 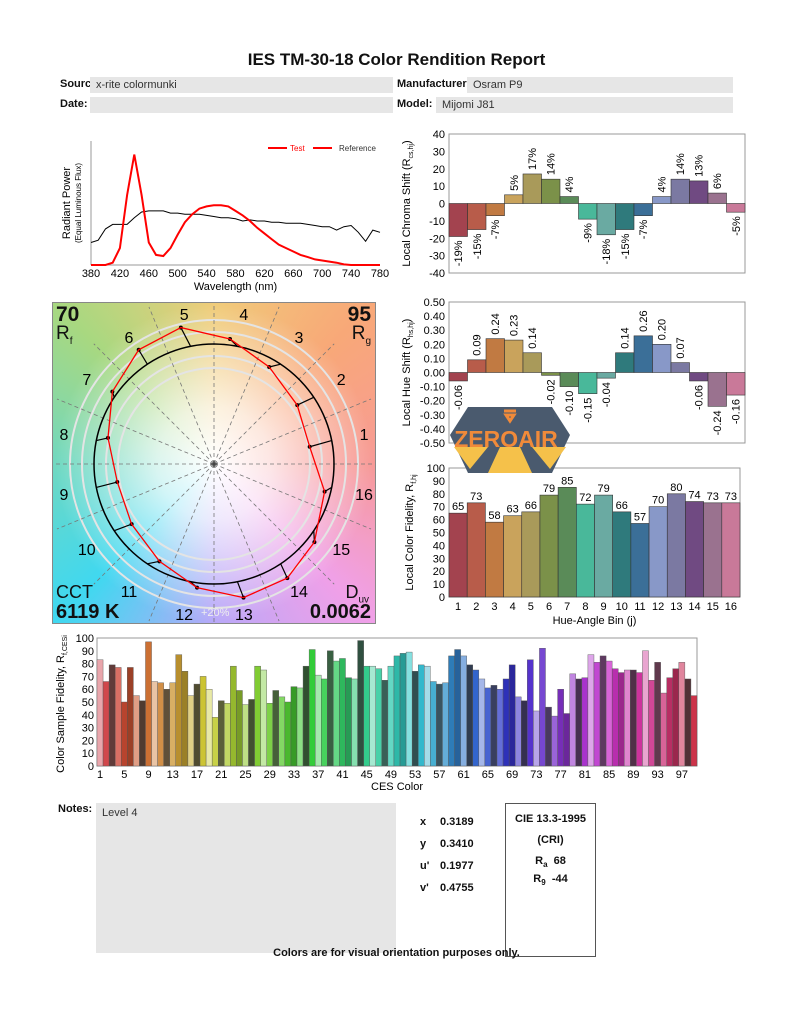 I want to click on hue-bin-label: 9, so click(x=63, y=495).